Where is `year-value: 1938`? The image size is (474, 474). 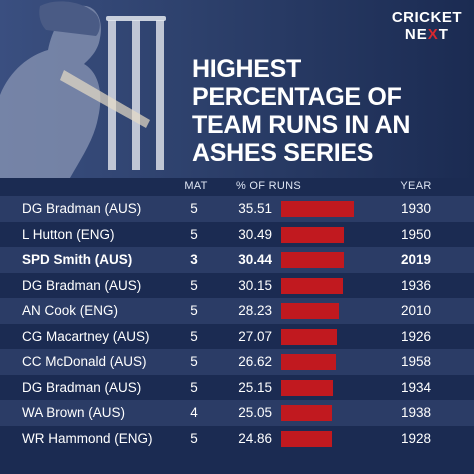 year-value: 1938 is located at coordinates (416, 412).